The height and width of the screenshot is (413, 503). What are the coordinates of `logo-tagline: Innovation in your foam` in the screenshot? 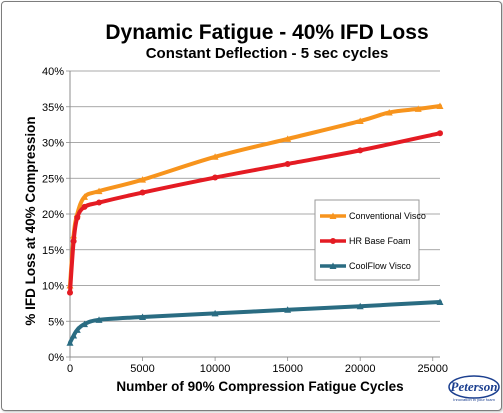 It's located at (474, 399).